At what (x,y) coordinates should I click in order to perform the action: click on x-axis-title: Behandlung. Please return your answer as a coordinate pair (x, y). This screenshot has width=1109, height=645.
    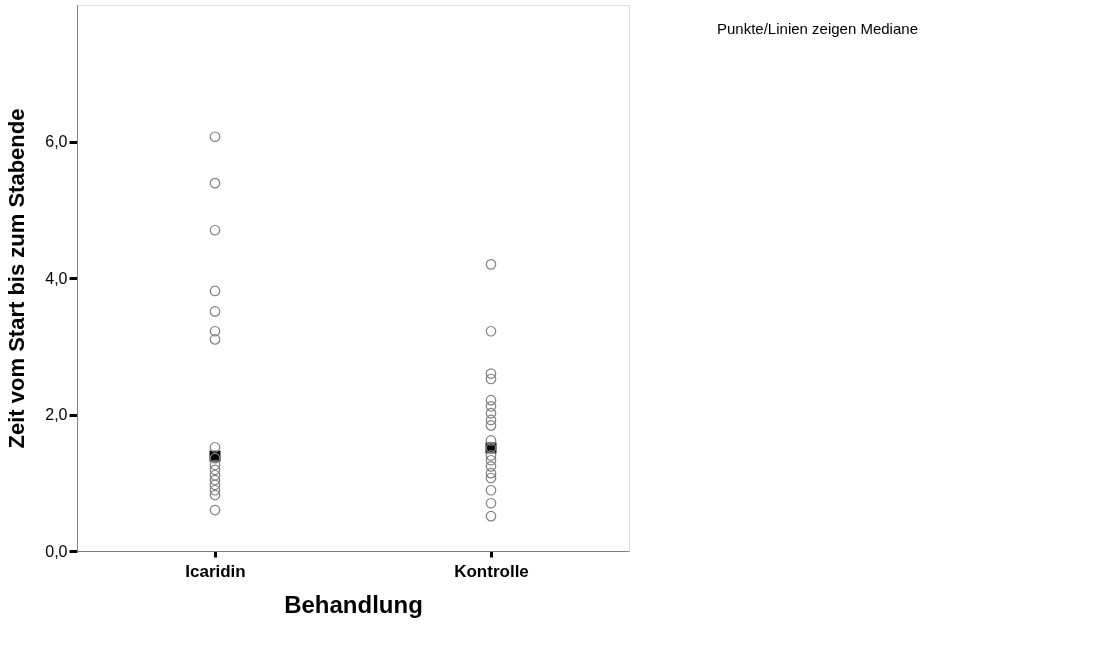
    Looking at the image, I should click on (353, 604).